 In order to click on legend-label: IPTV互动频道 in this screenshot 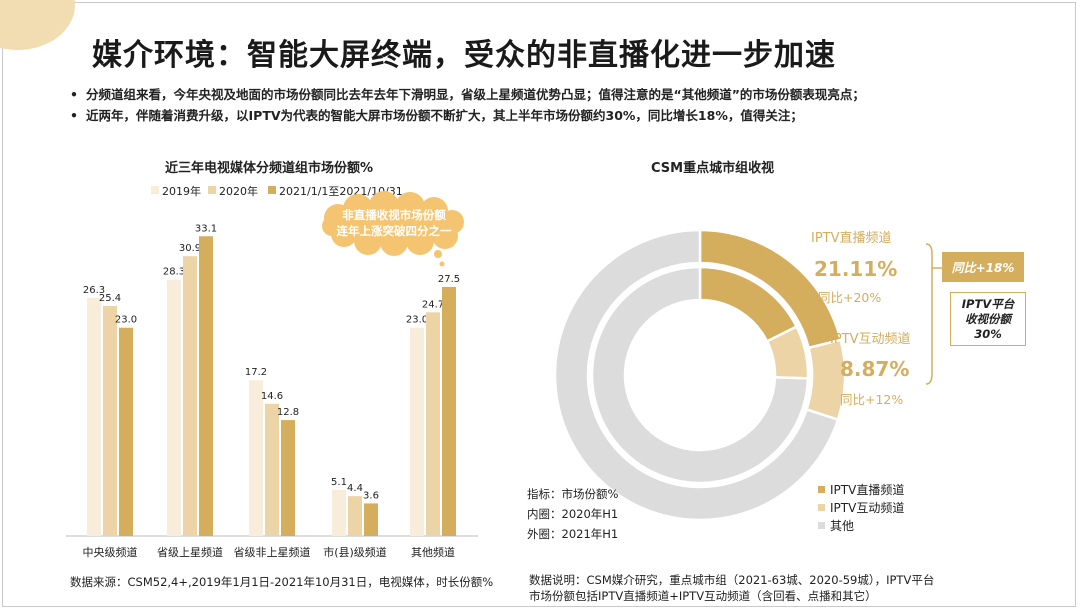, I will do `click(867, 508)`.